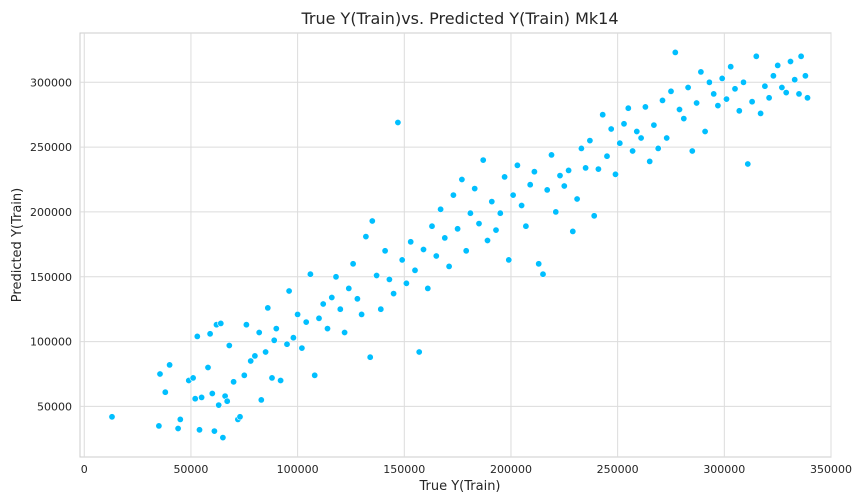 This screenshot has height=504, width=864. I want to click on x-axis-label: True Y(Train), so click(459, 486).